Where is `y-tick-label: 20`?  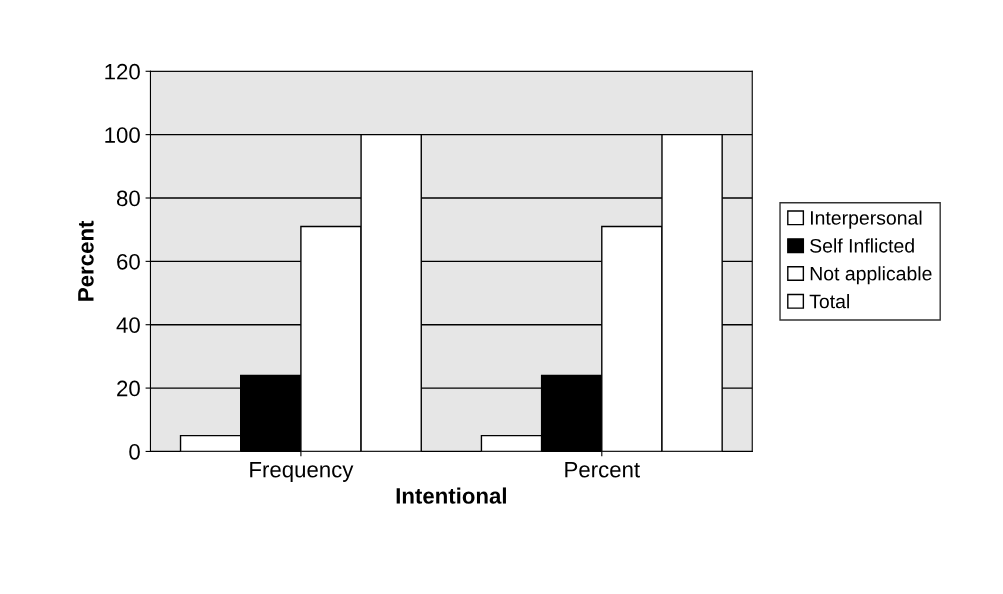 y-tick-label: 20 is located at coordinates (128, 388).